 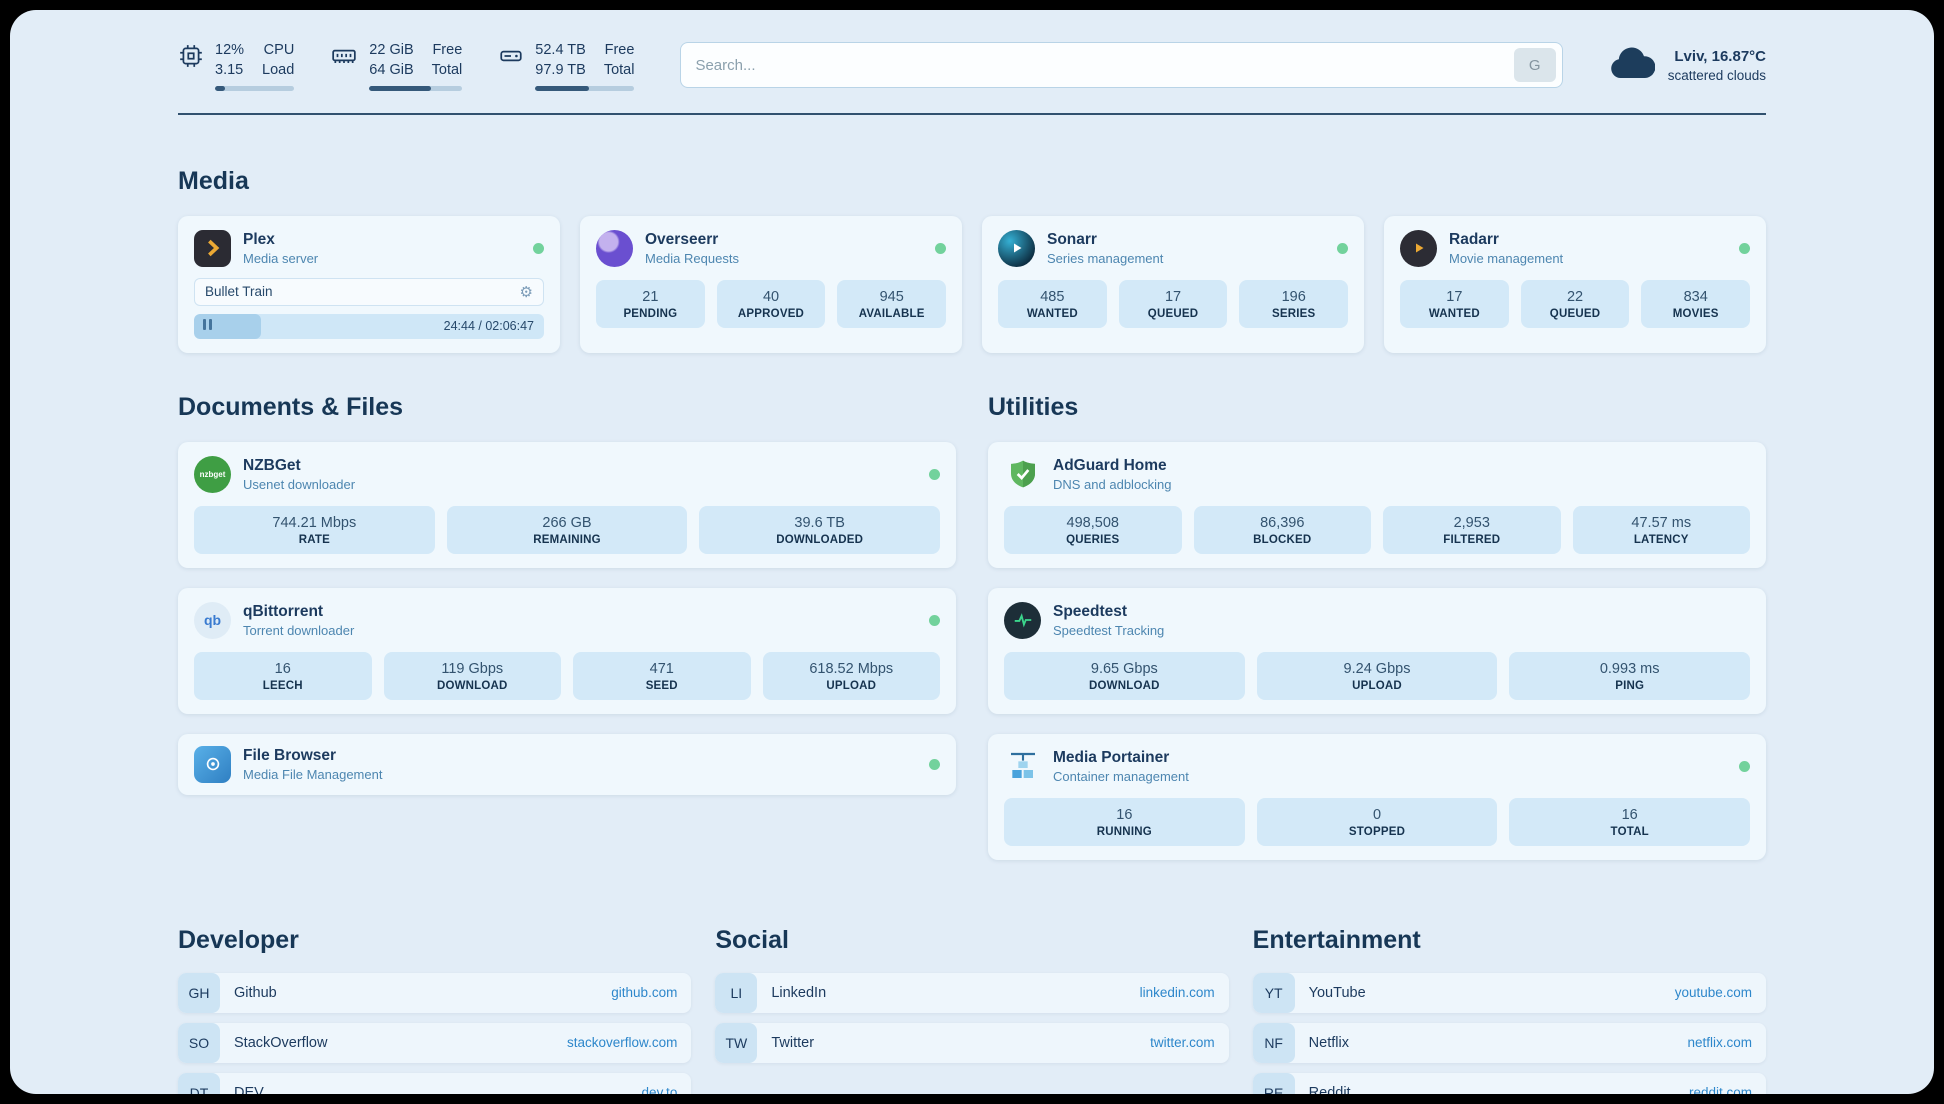 I want to click on cpu-label: CPU, so click(x=279, y=50).